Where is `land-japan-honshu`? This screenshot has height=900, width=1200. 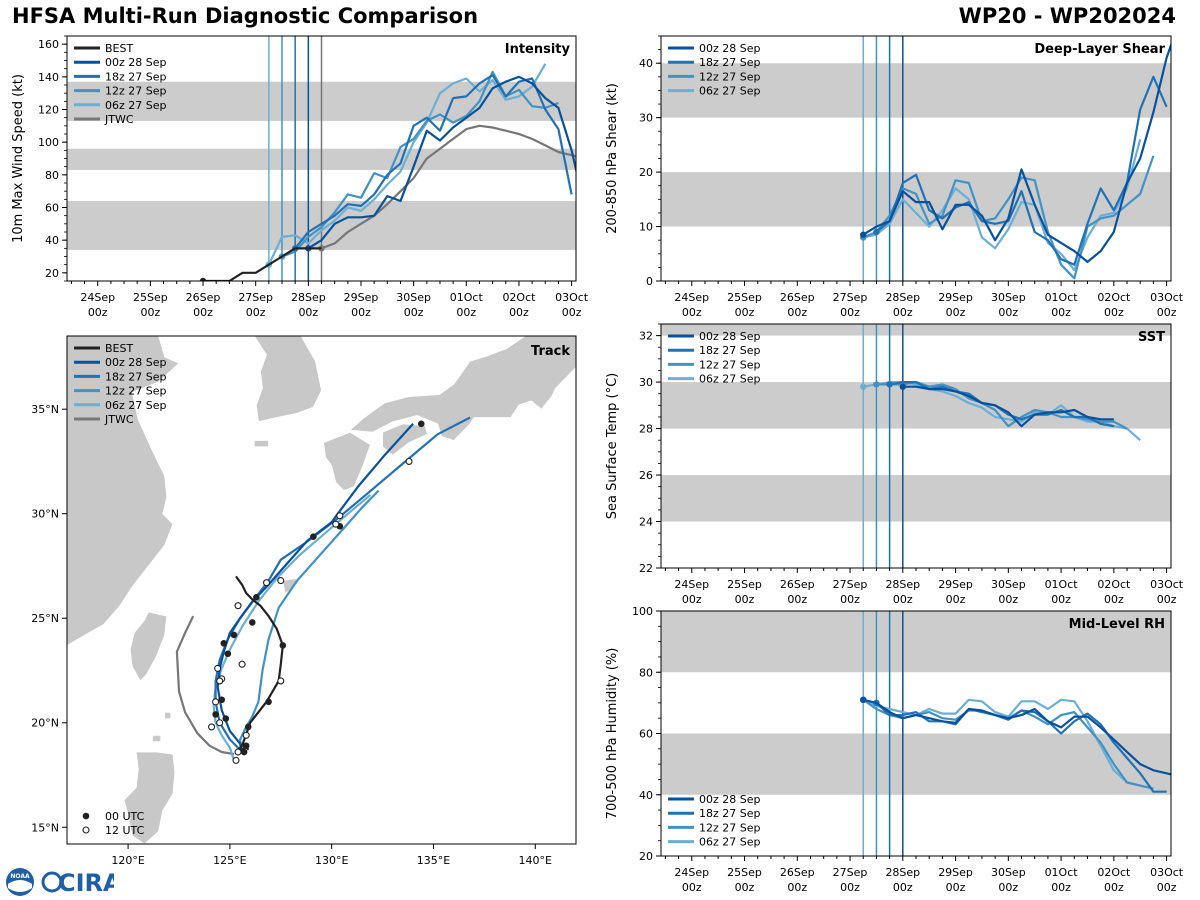
land-japan-honshu is located at coordinates (462, 388).